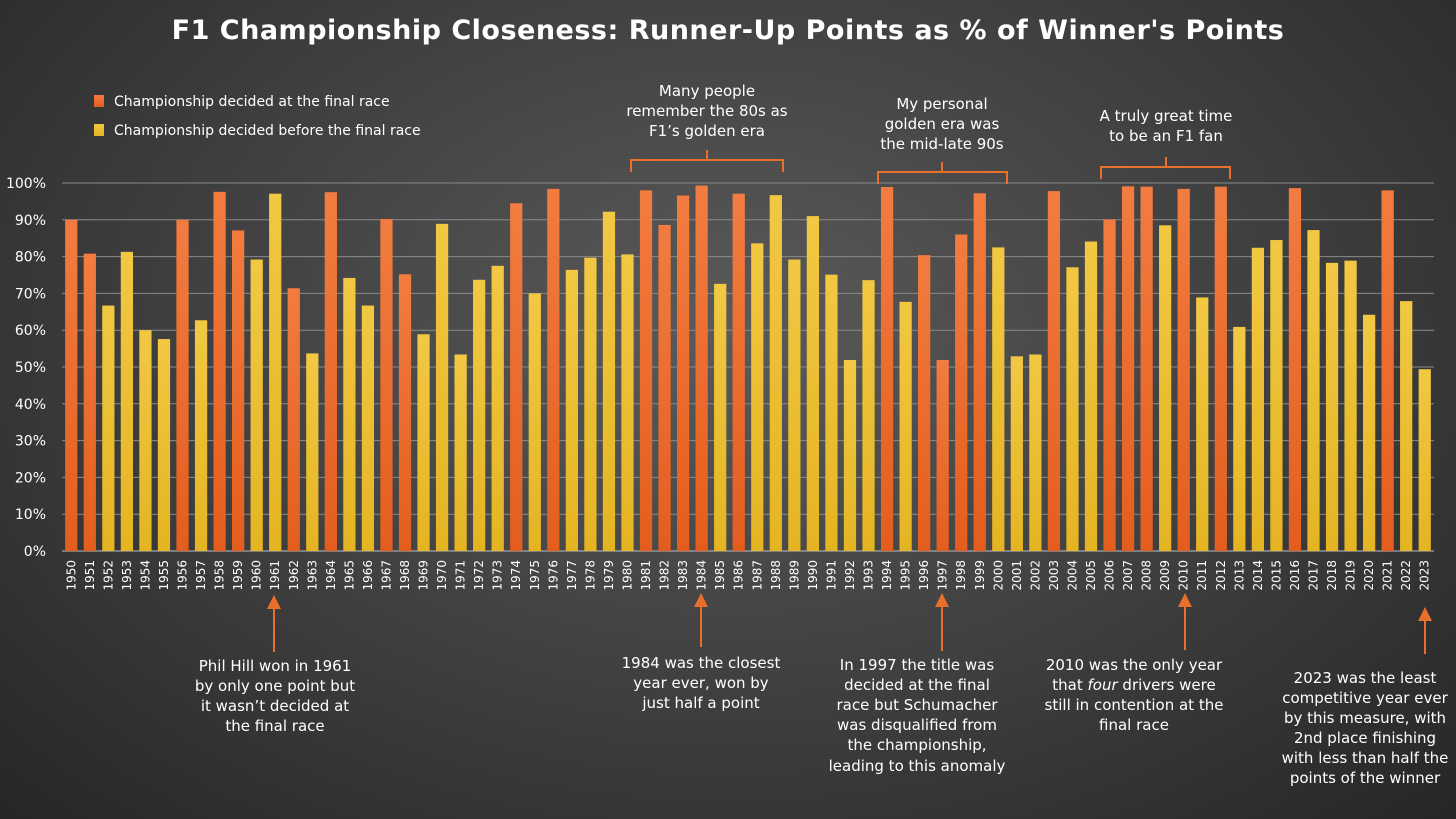 Image resolution: width=1456 pixels, height=819 pixels. I want to click on x-tick-1971: 1971, so click(461, 575).